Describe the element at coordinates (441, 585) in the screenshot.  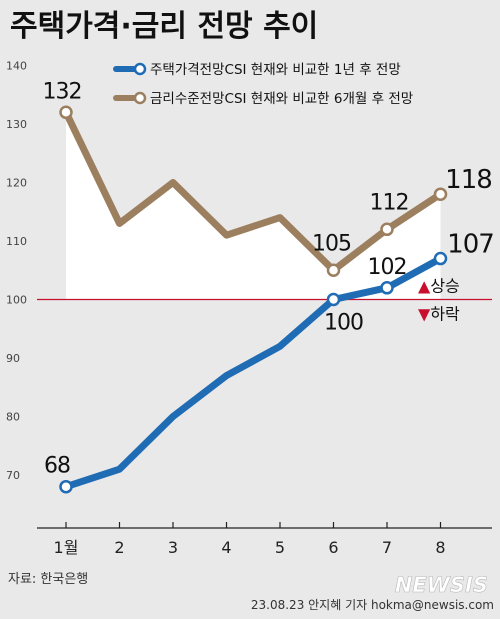
I see `newsis-logo: NEWSIS` at that location.